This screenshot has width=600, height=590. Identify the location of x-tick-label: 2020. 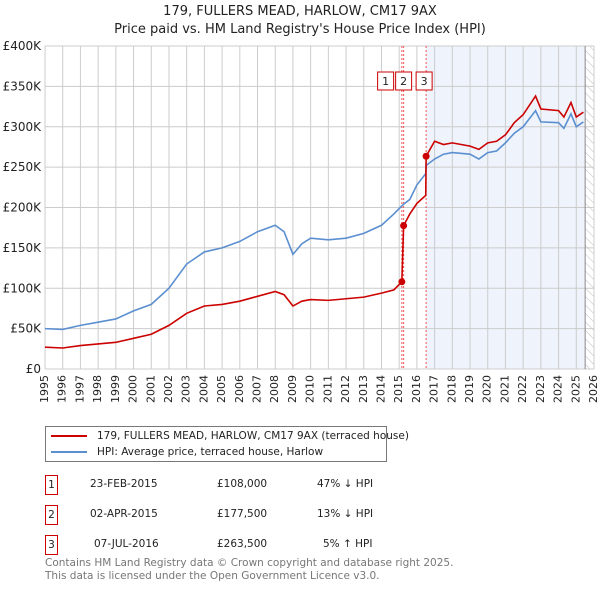
(487, 389).